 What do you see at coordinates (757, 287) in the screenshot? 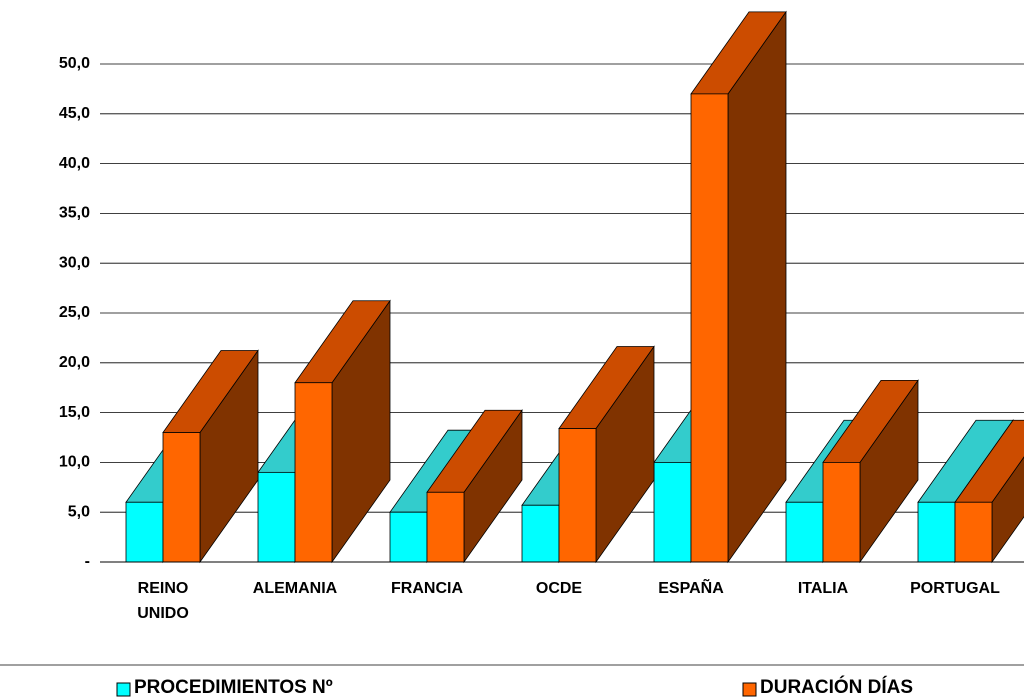
I see `bar-side` at bounding box center [757, 287].